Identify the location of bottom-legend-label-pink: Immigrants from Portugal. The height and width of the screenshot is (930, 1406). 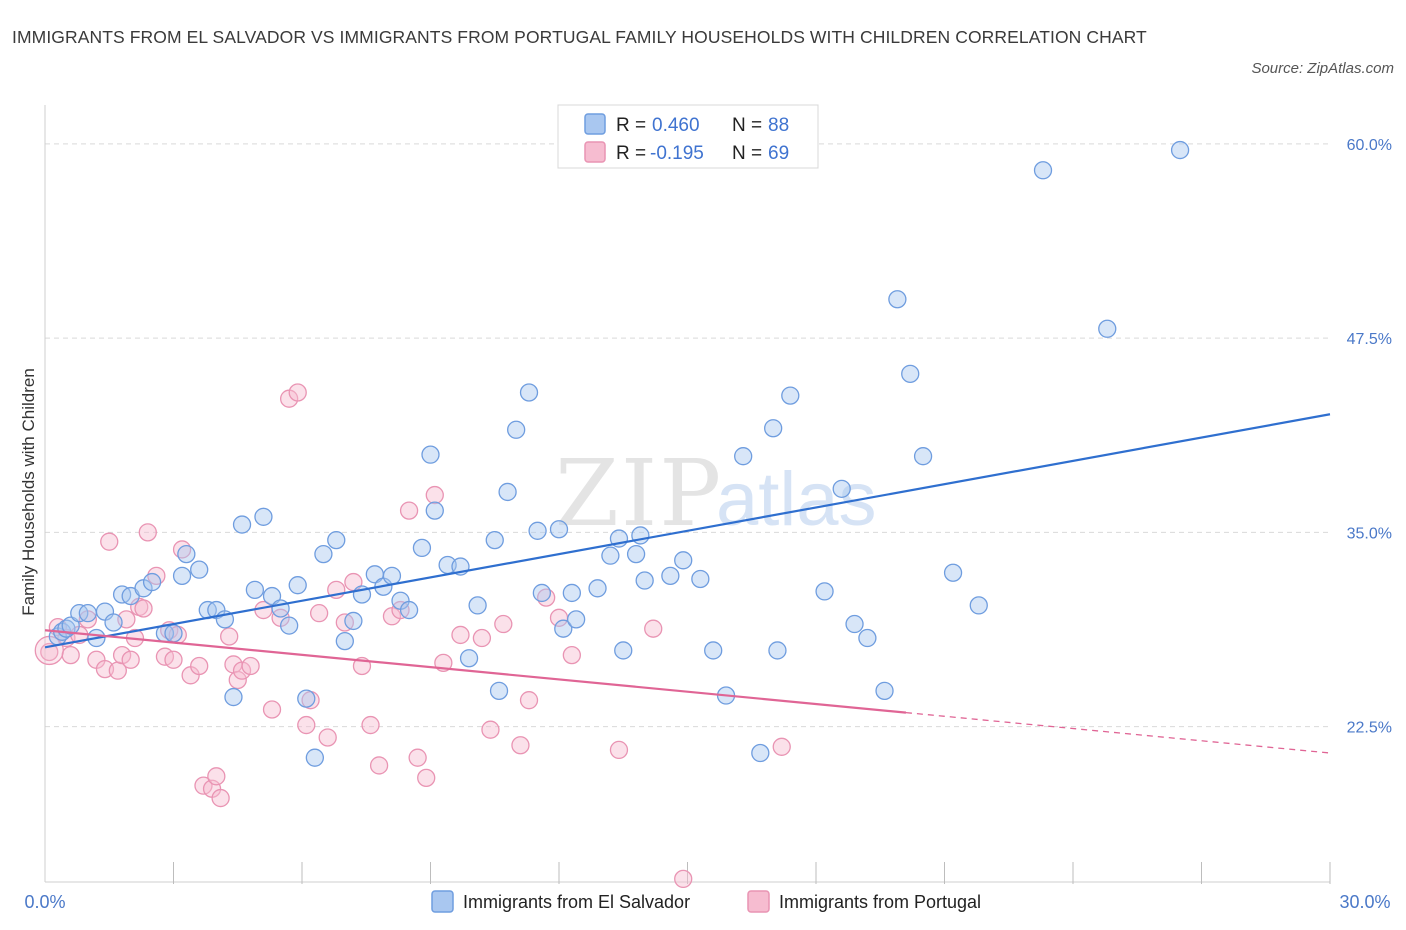
(880, 902).